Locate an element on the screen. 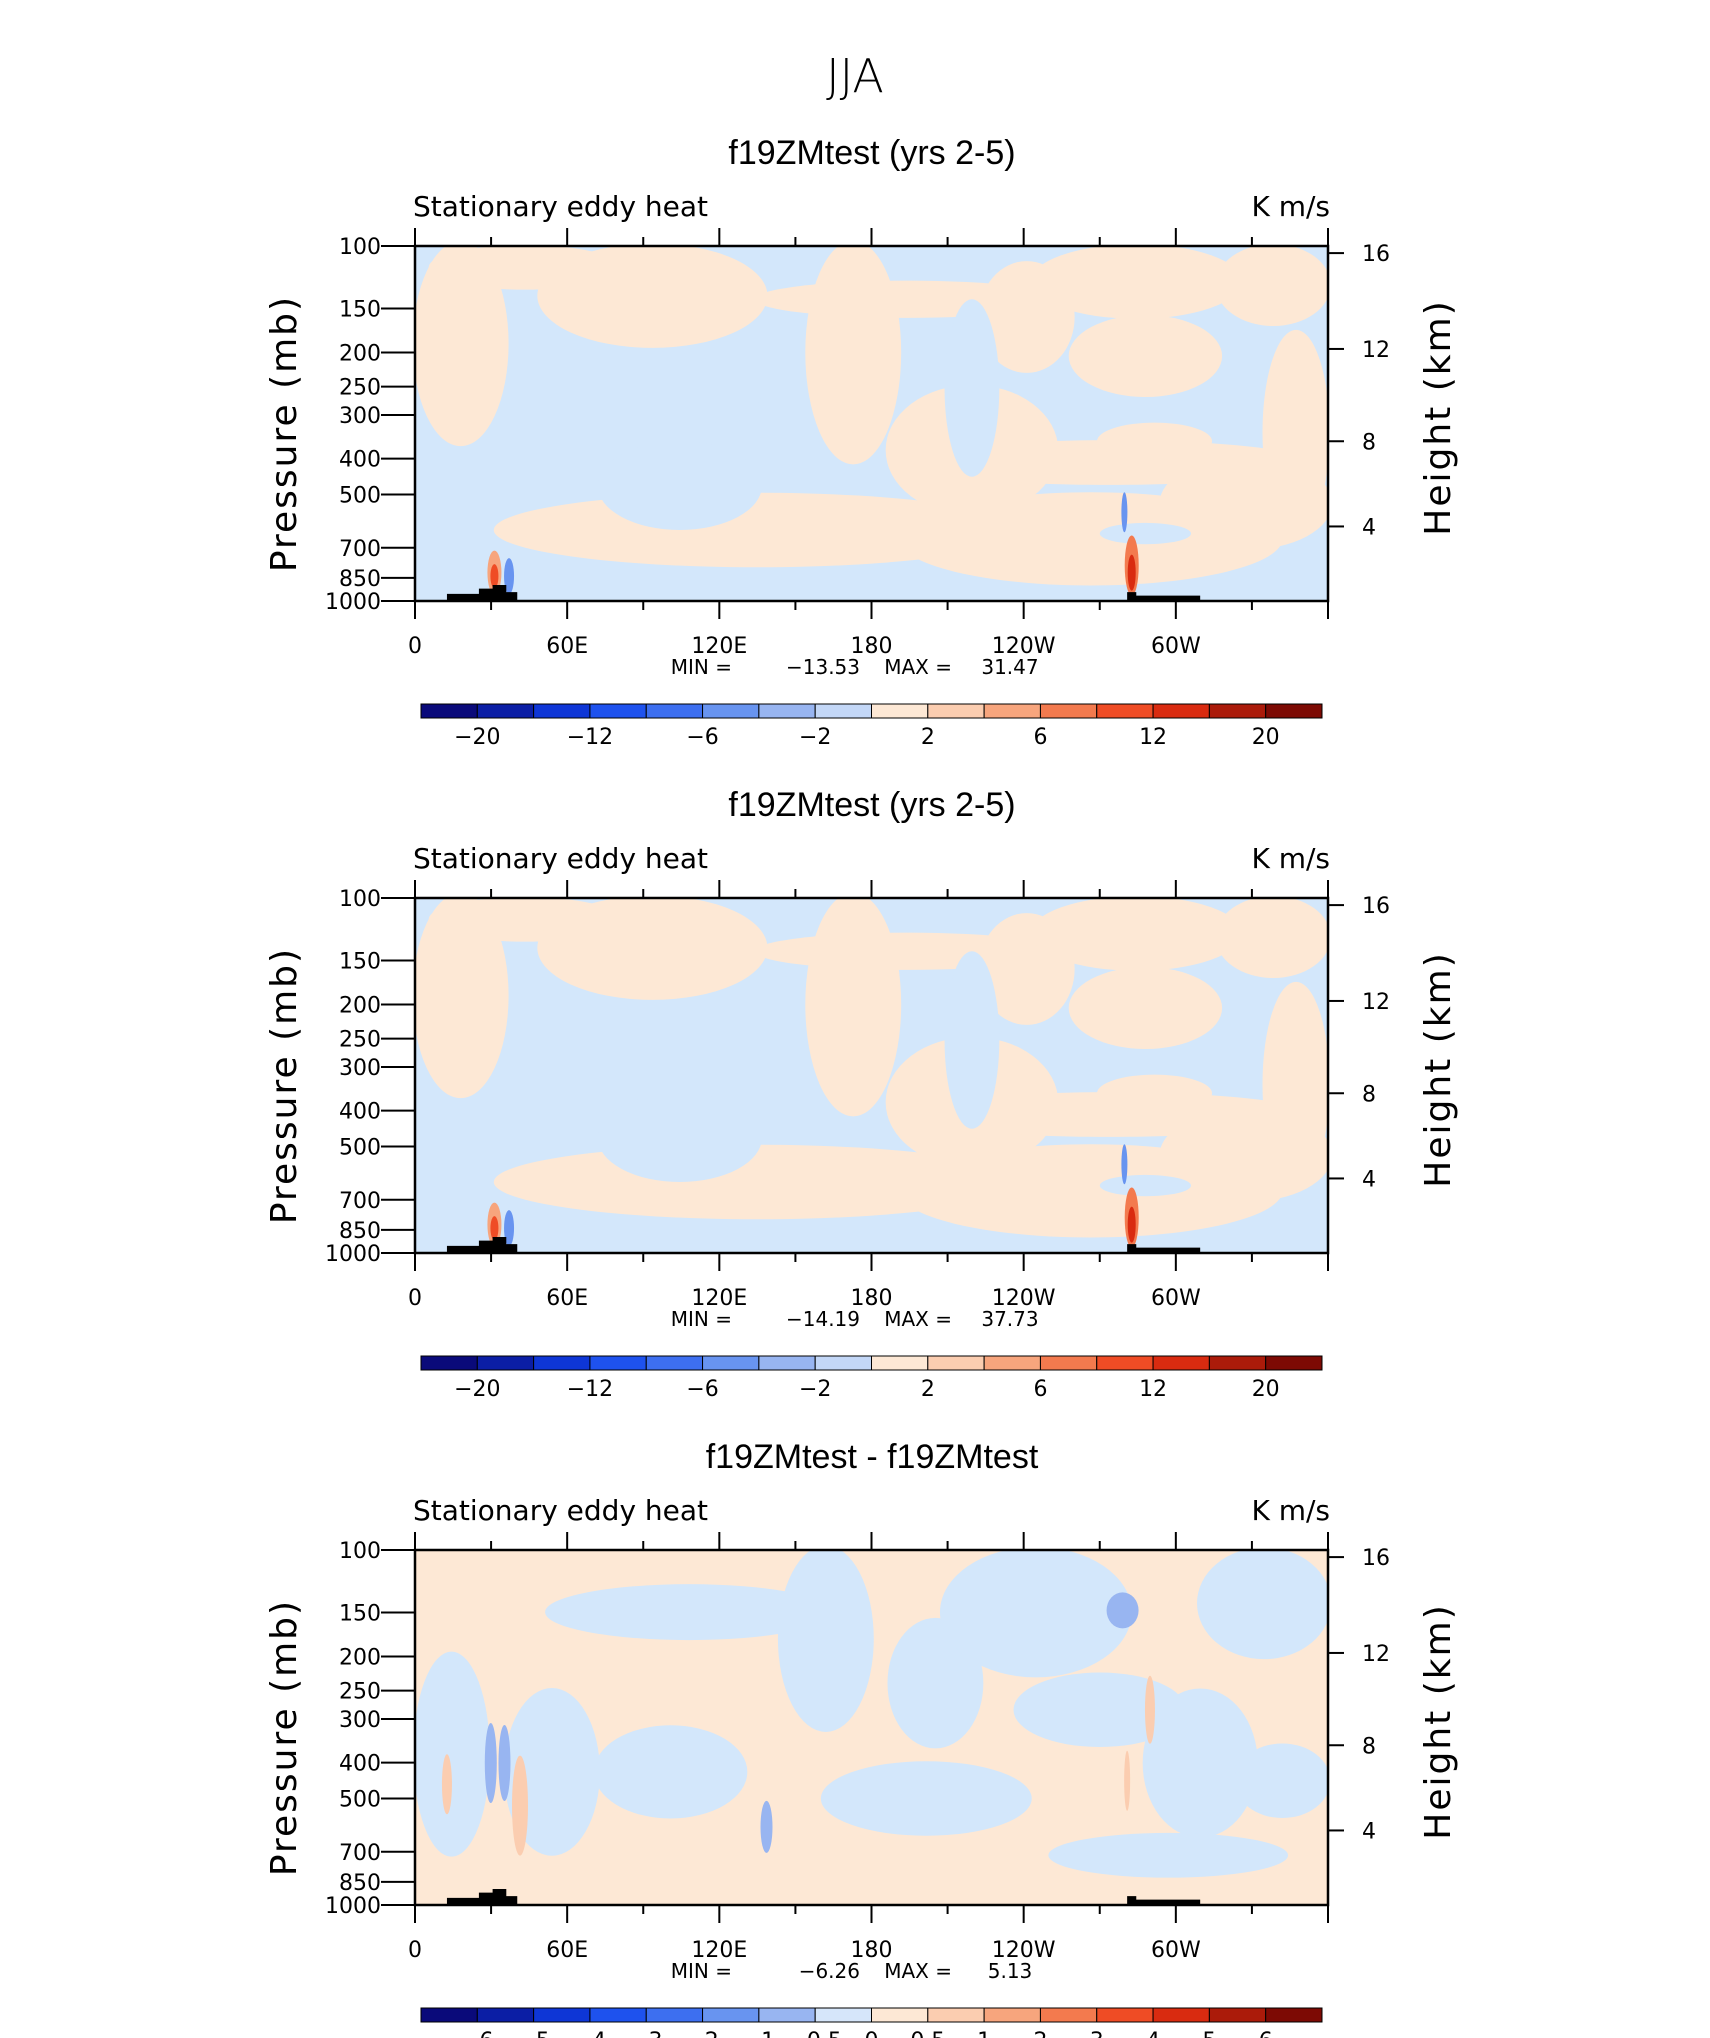 This screenshot has height=2038, width=1710. y-tick-label: 300 is located at coordinates (360, 1068).